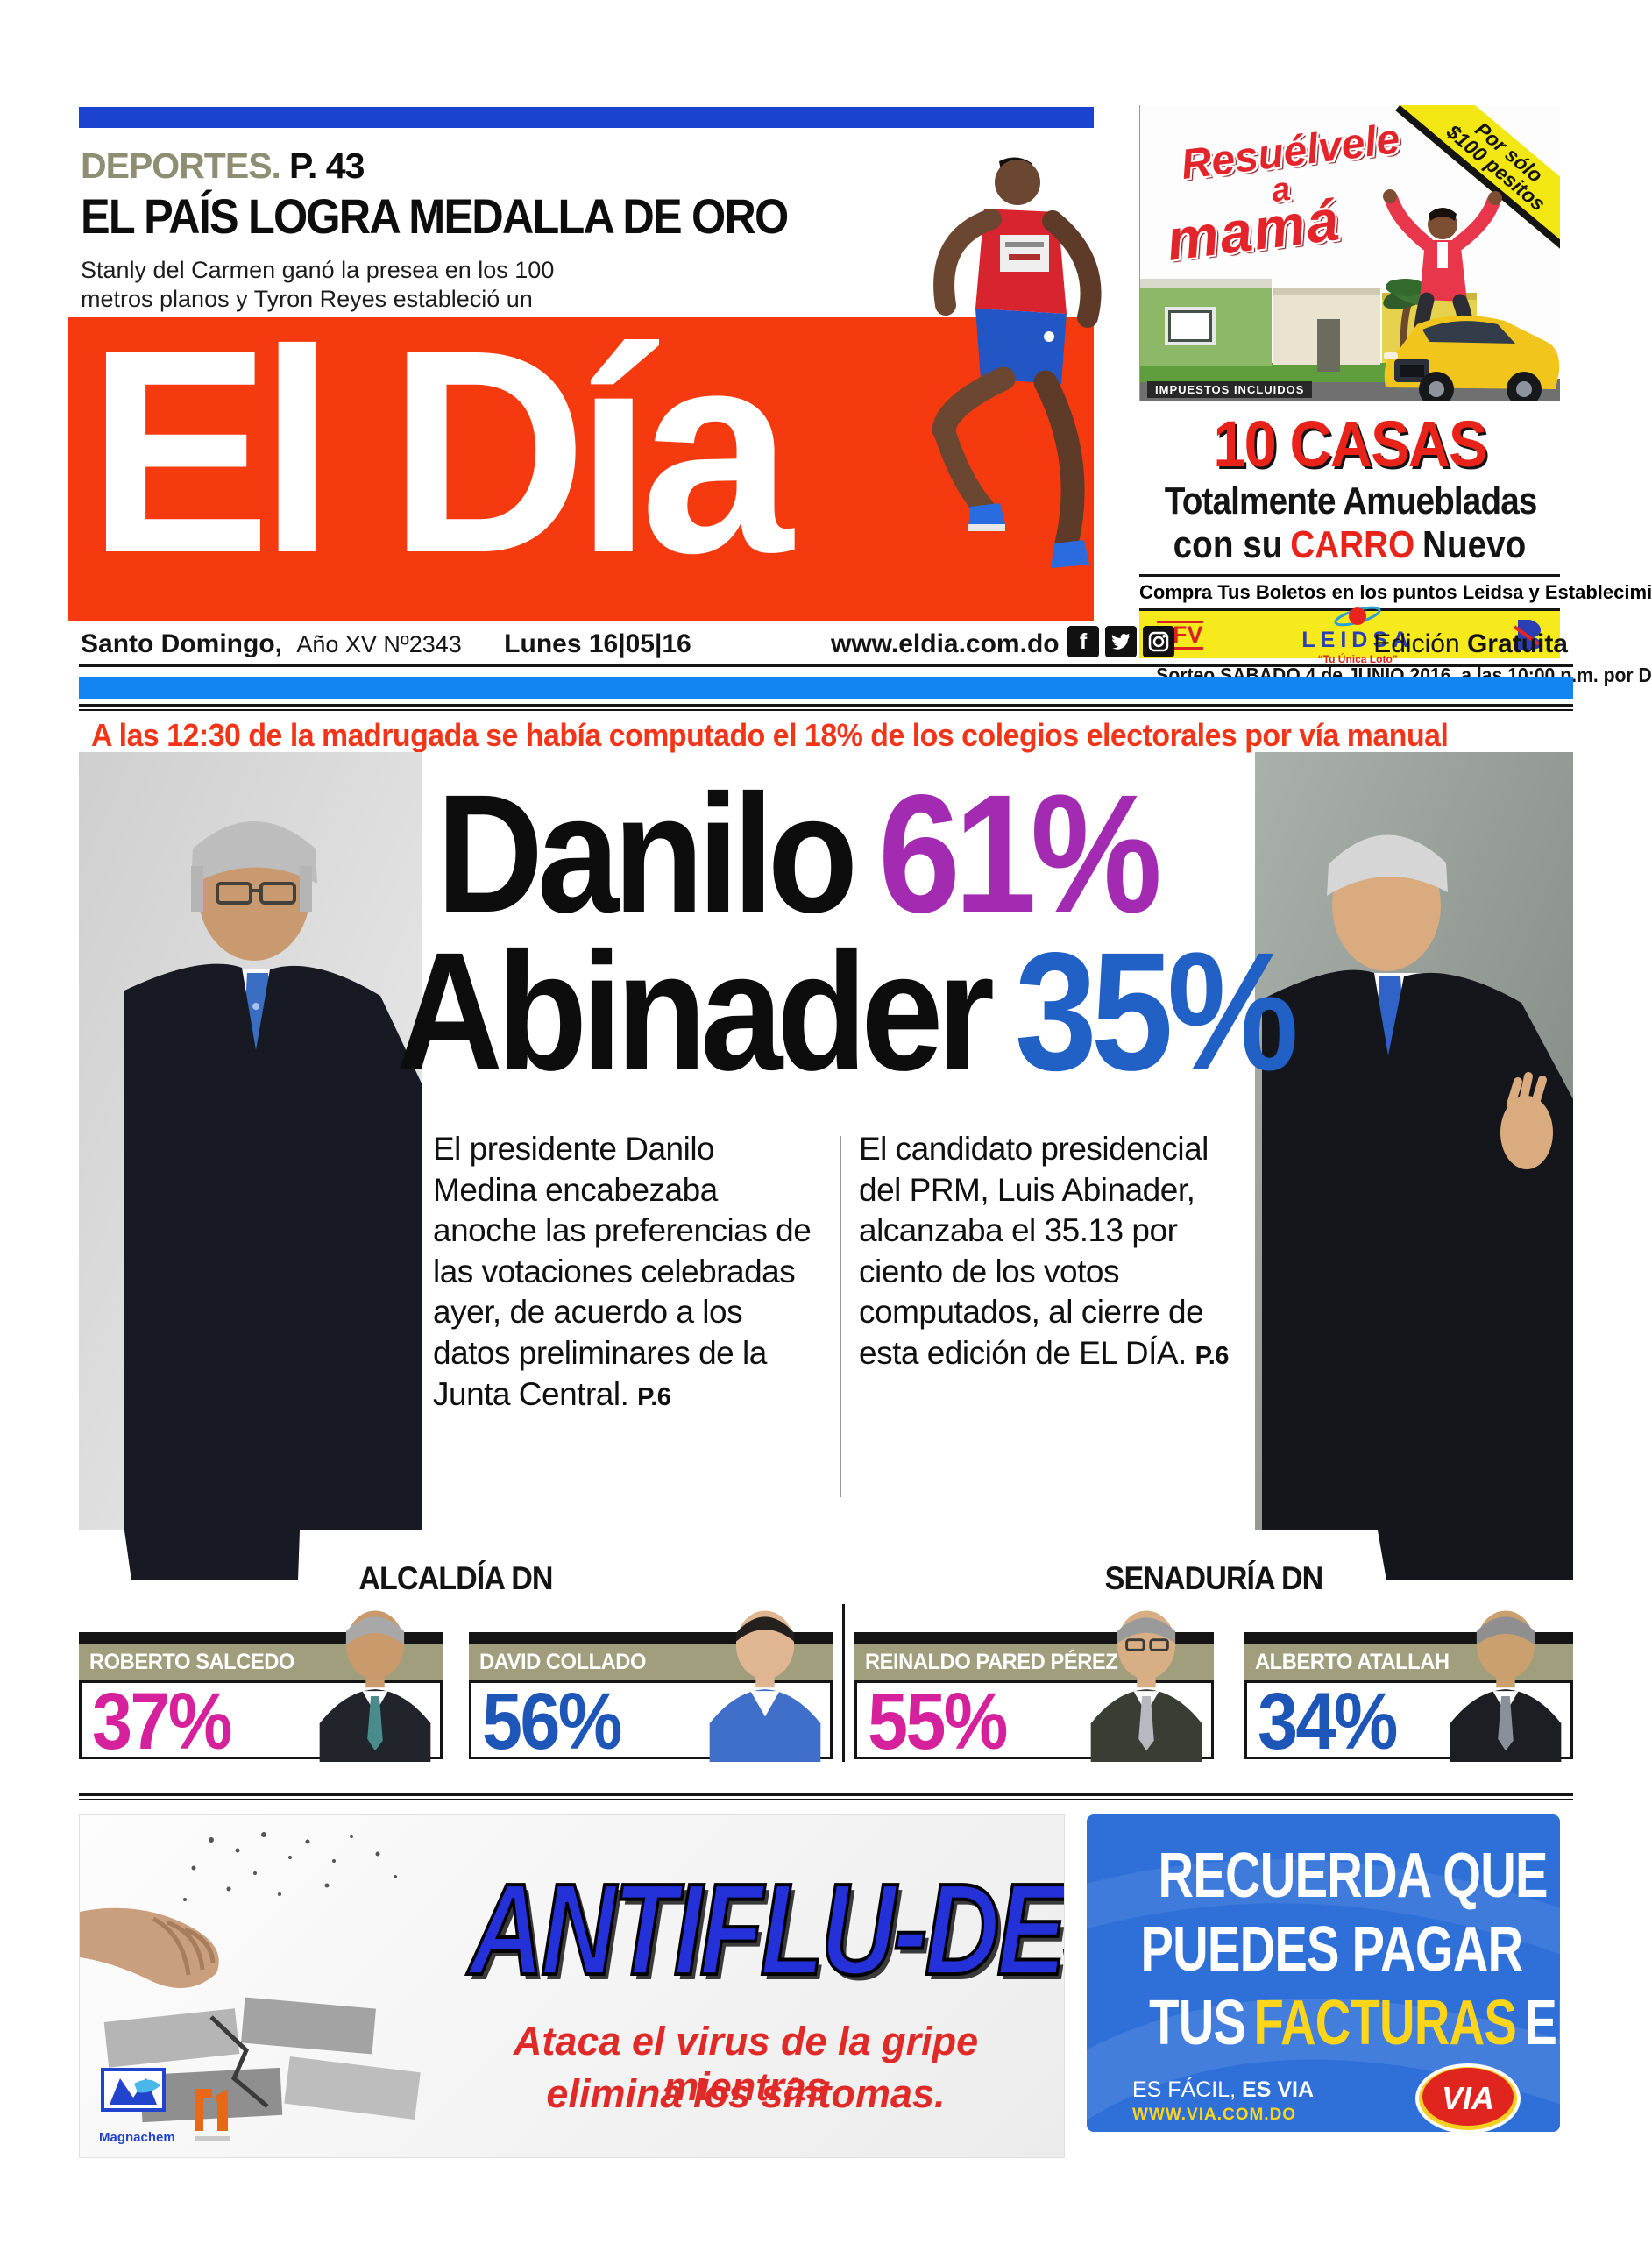 This screenshot has width=1652, height=2244. What do you see at coordinates (379, 644) in the screenshot?
I see `dateline-edition-info: Año XV Nº2343` at bounding box center [379, 644].